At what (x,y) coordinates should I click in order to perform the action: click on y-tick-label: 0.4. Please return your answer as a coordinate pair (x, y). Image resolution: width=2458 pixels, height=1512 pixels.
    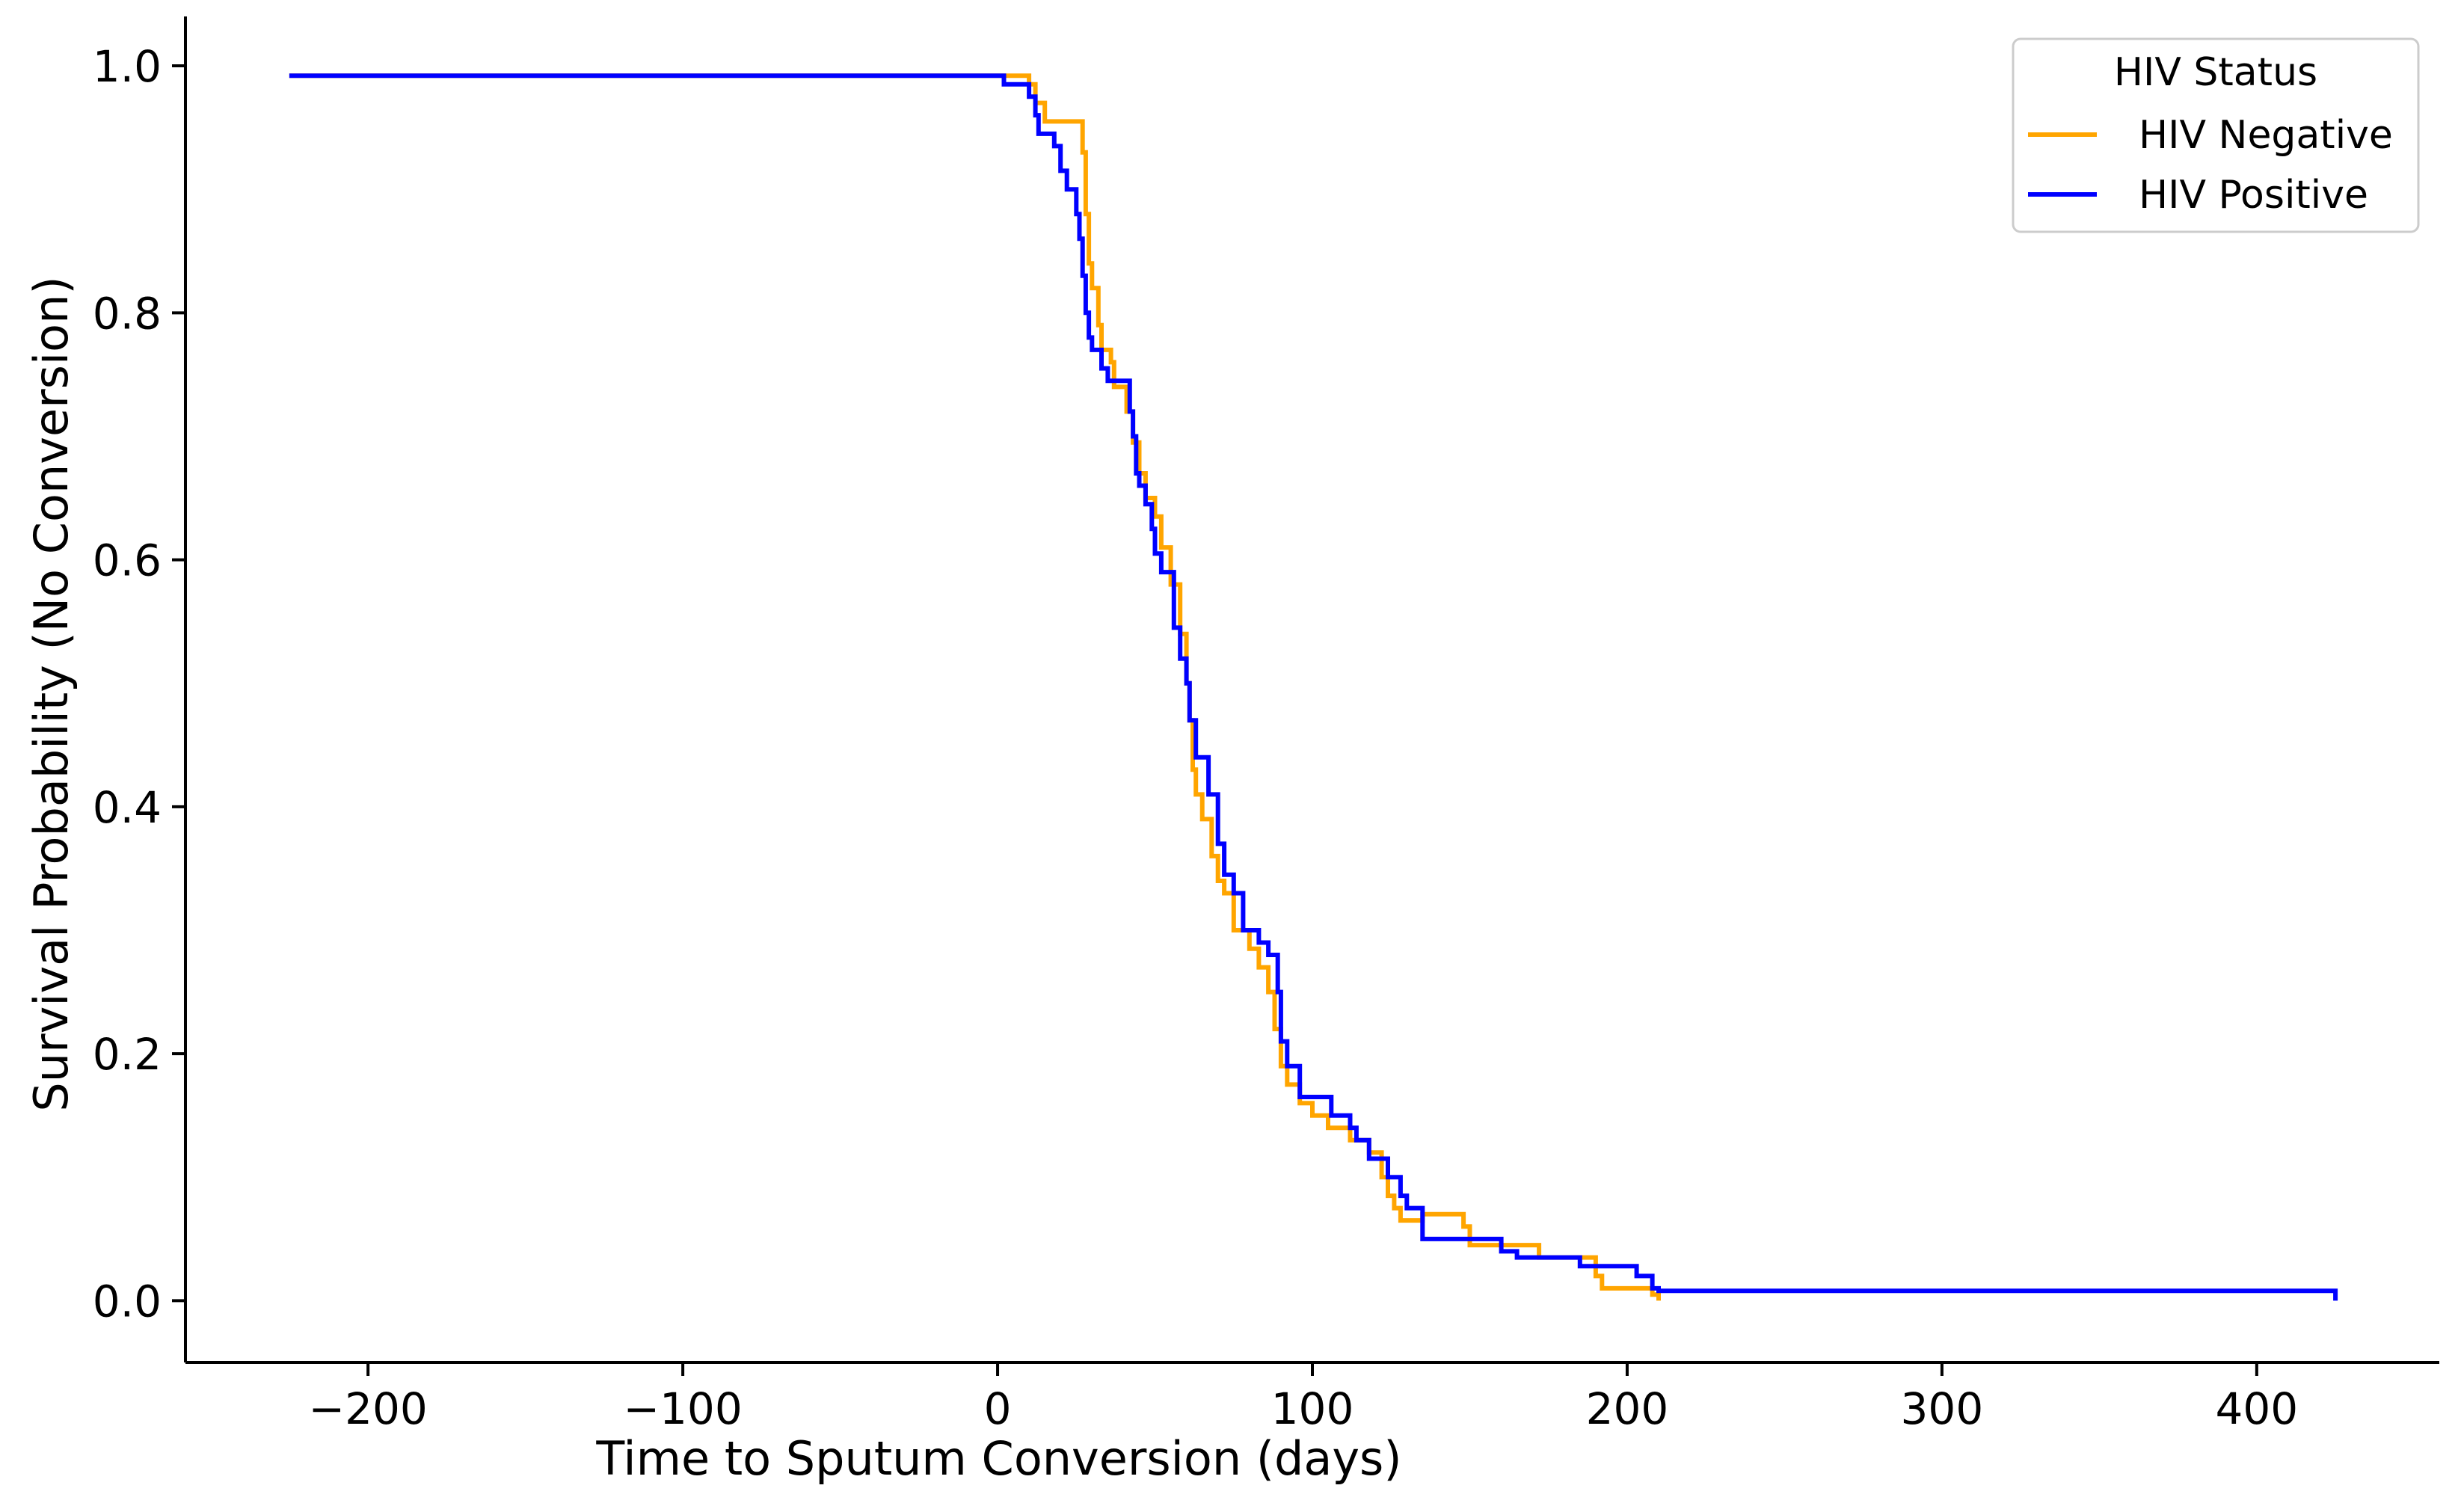
    Looking at the image, I should click on (127, 807).